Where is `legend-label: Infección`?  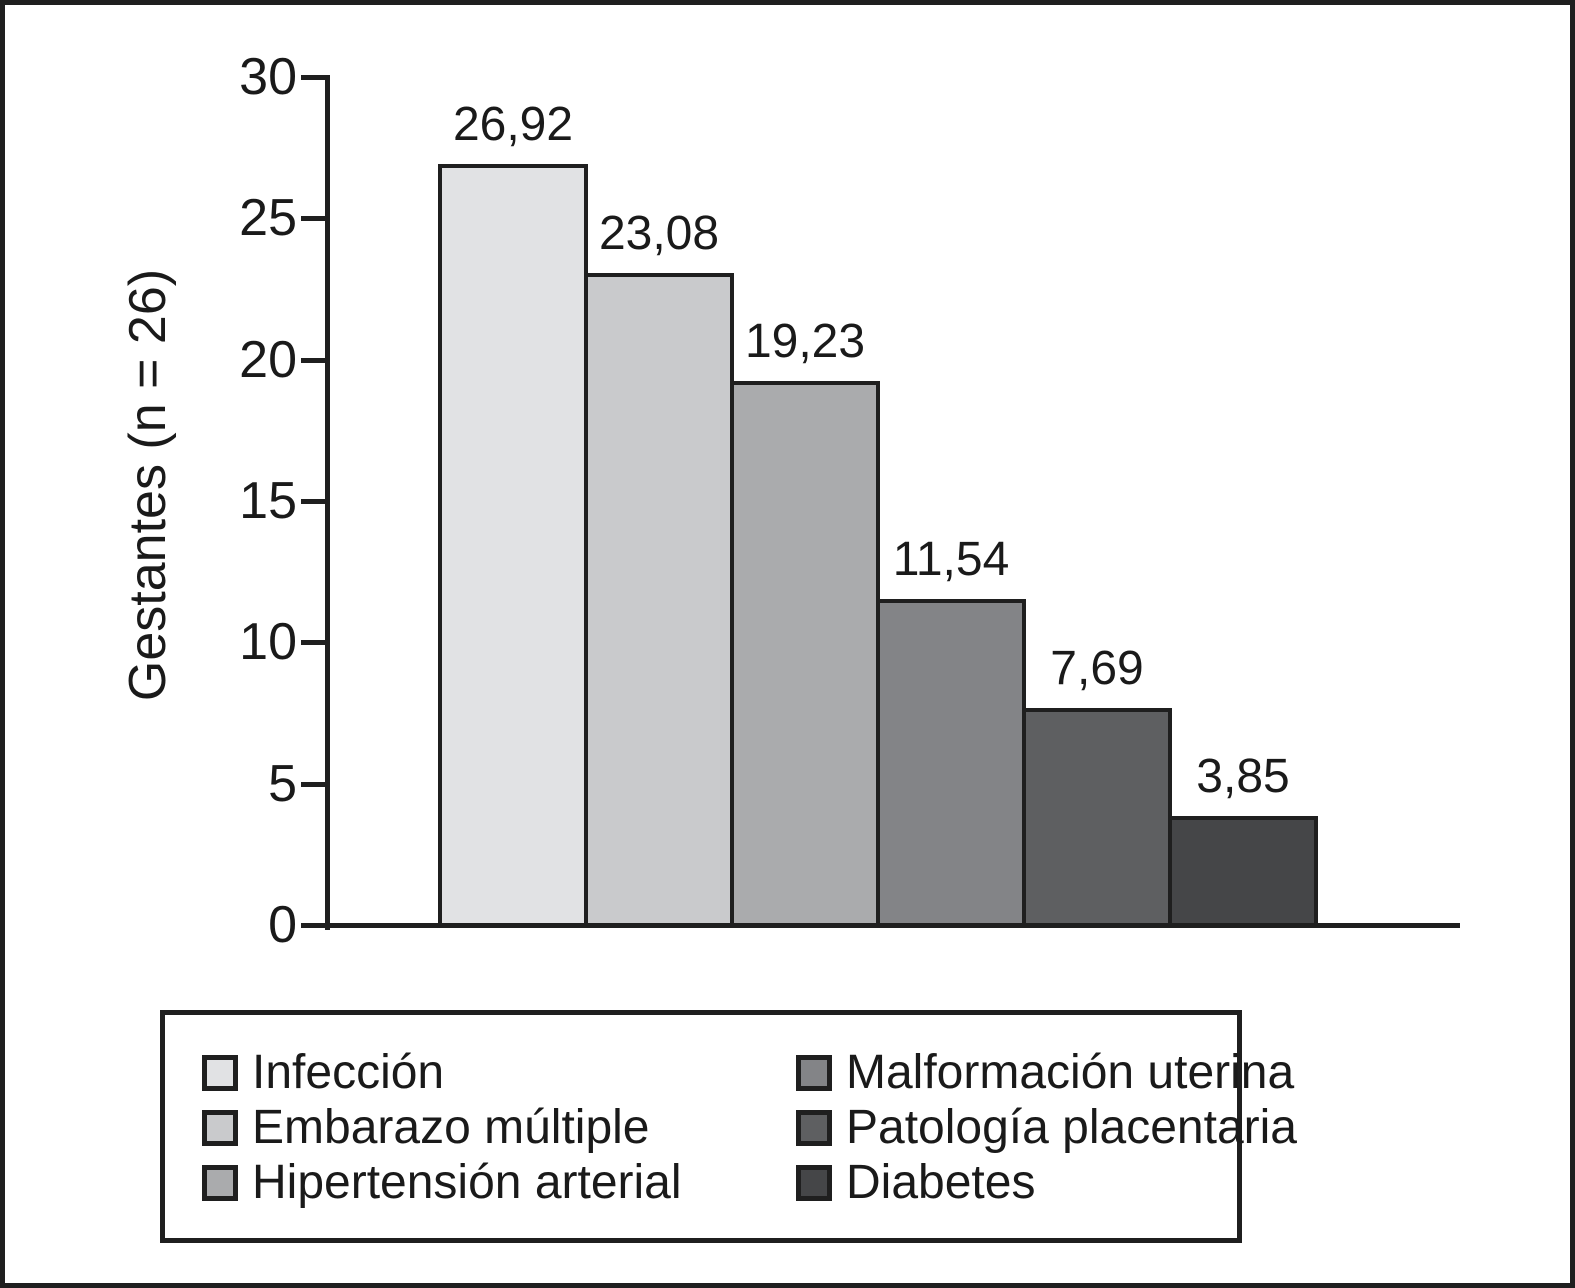 legend-label: Infección is located at coordinates (348, 1072).